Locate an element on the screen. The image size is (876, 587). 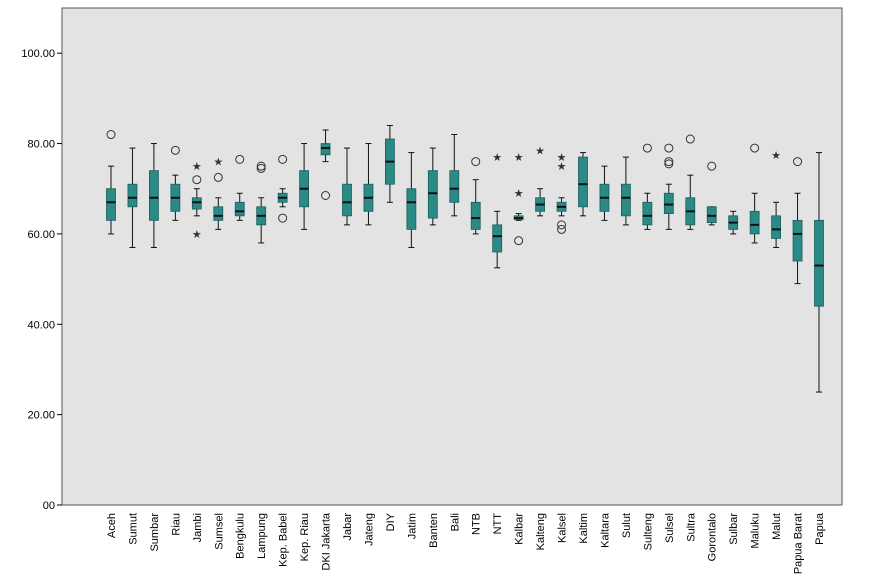
box-kalsel: ★★ is located at coordinates (562, 193).